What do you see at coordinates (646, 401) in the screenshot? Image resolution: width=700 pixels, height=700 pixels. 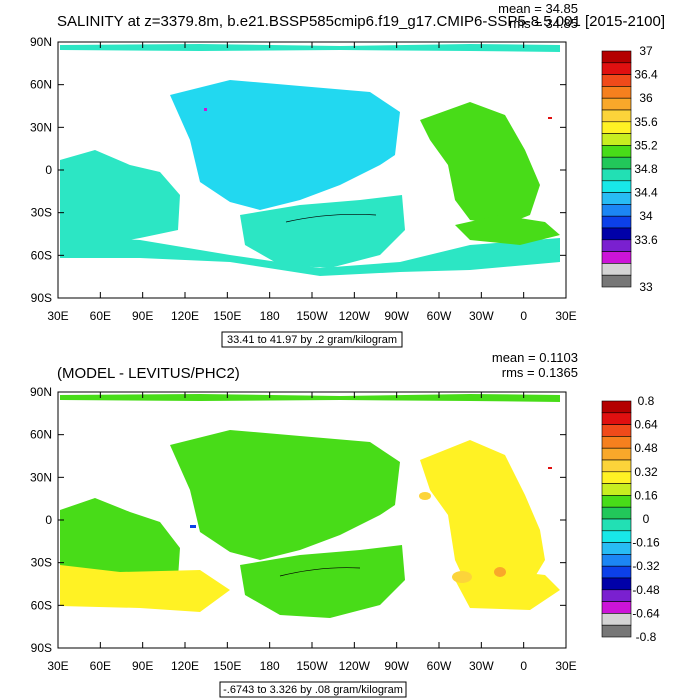 I see `colorbar-label: 0.8` at bounding box center [646, 401].